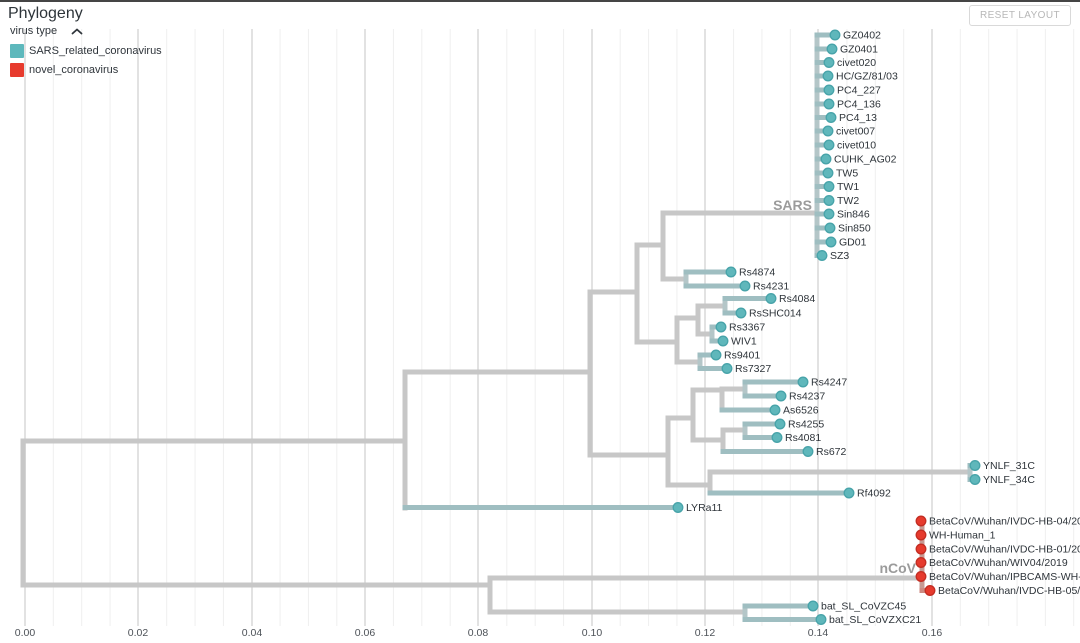 The height and width of the screenshot is (643, 1080). Describe the element at coordinates (865, 160) in the screenshot. I see `tip-label: CUHK_AG02` at that location.